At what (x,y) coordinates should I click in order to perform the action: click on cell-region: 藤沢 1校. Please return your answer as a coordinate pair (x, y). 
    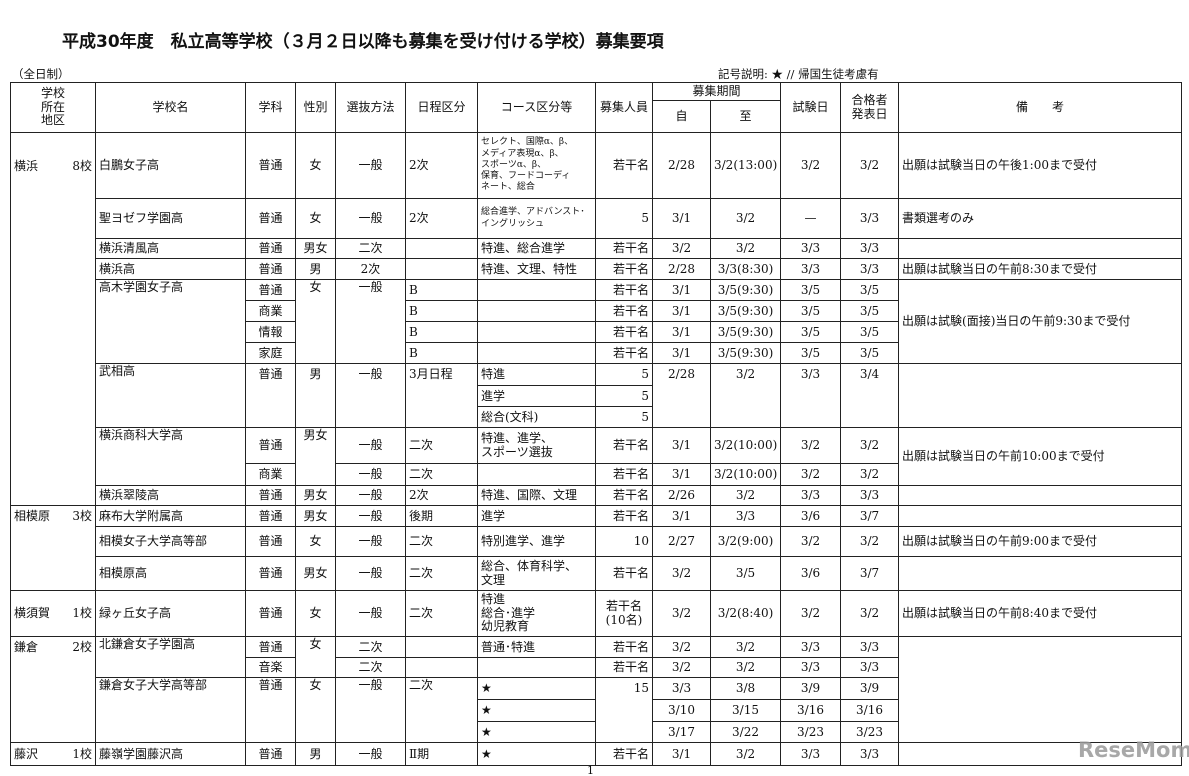
    Looking at the image, I should click on (53, 754).